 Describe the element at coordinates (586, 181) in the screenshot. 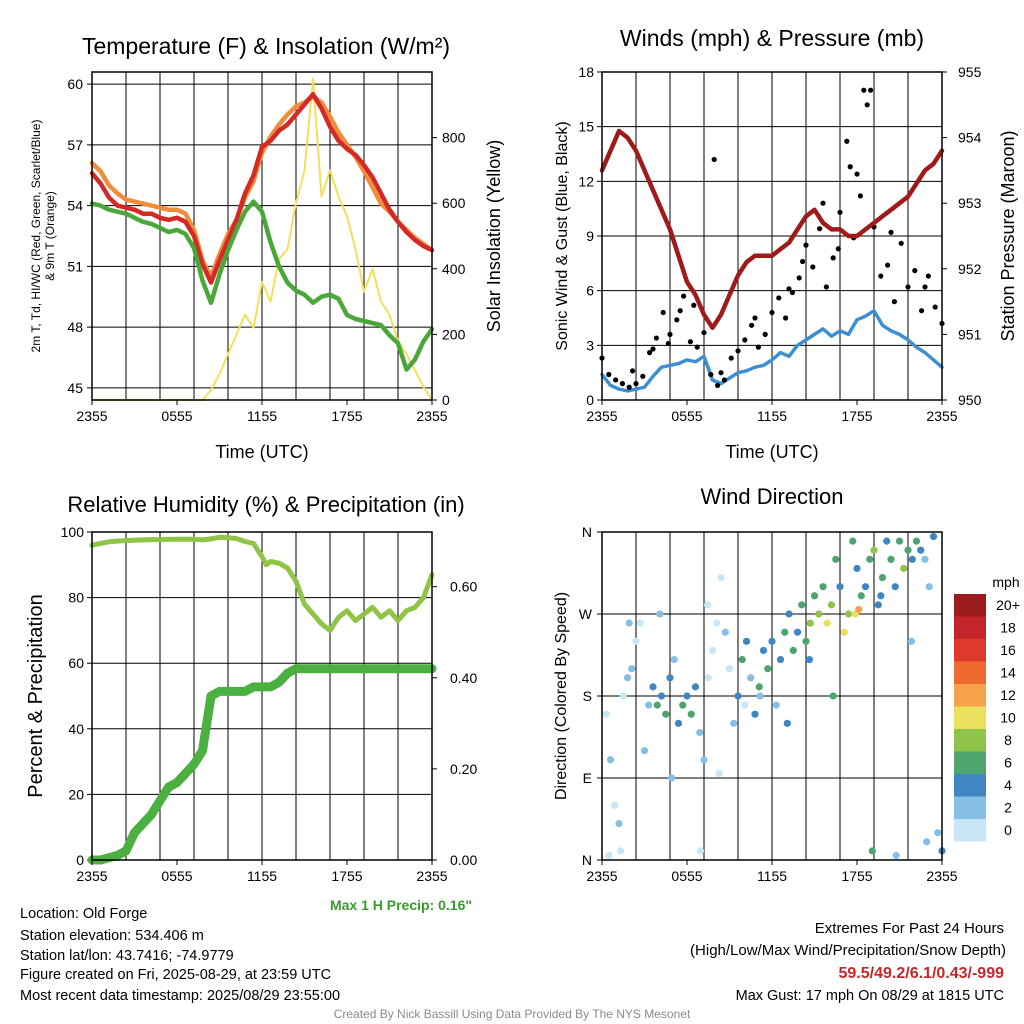

I see `y-tick-label: 12` at that location.